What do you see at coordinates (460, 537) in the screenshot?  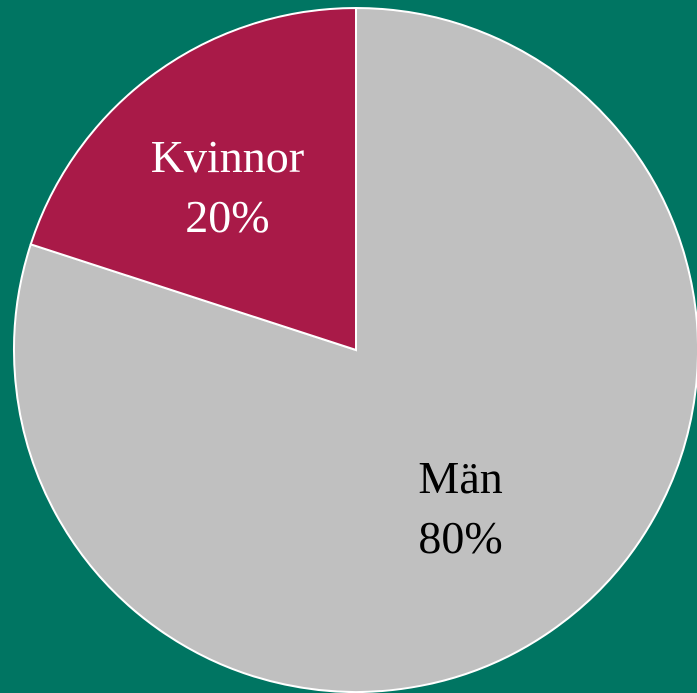 I see `slice-value-label: 80%` at bounding box center [460, 537].